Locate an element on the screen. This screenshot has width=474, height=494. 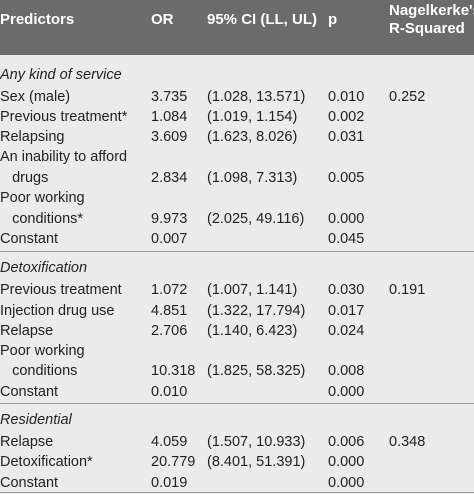
cell-or: 0.019 is located at coordinates (169, 483).